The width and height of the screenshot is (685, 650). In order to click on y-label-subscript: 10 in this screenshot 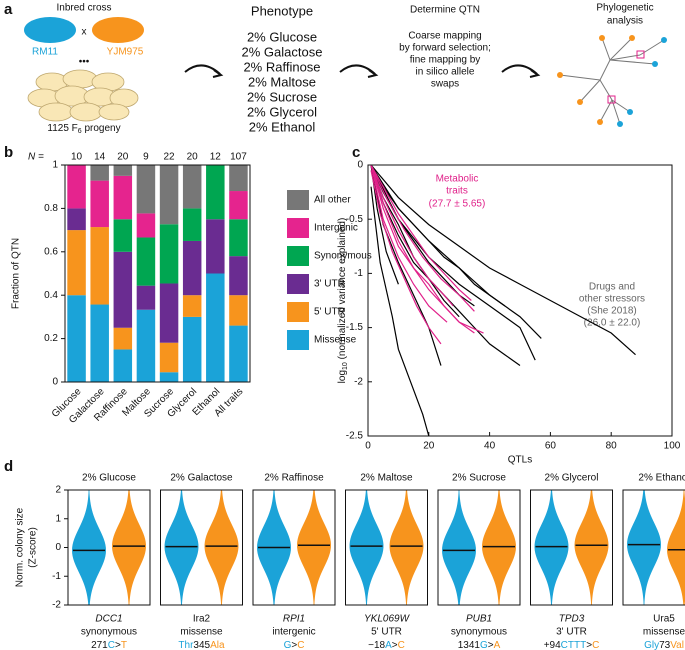, I will do `click(345, 366)`.